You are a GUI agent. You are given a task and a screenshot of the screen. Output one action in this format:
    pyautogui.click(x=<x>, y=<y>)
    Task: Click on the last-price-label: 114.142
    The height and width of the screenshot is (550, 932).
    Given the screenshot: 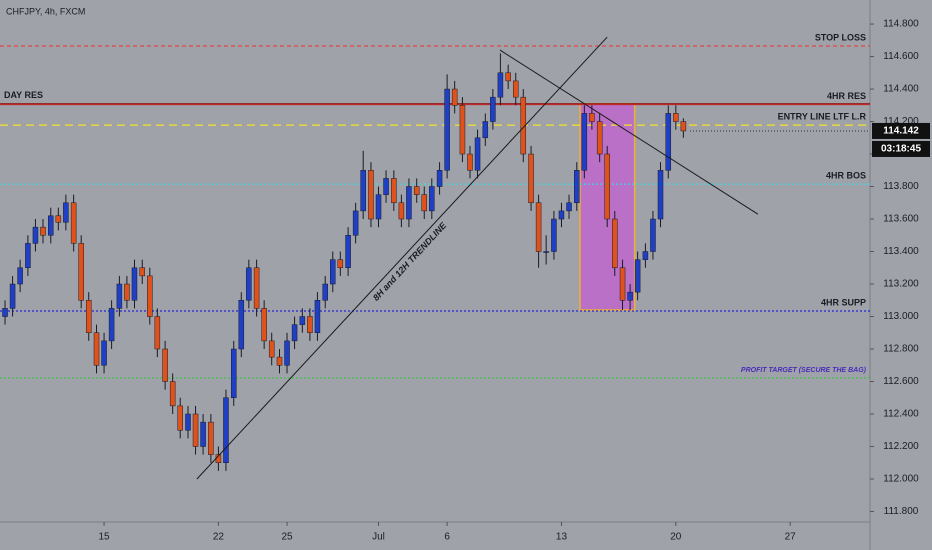 What is the action you would take?
    pyautogui.click(x=901, y=131)
    